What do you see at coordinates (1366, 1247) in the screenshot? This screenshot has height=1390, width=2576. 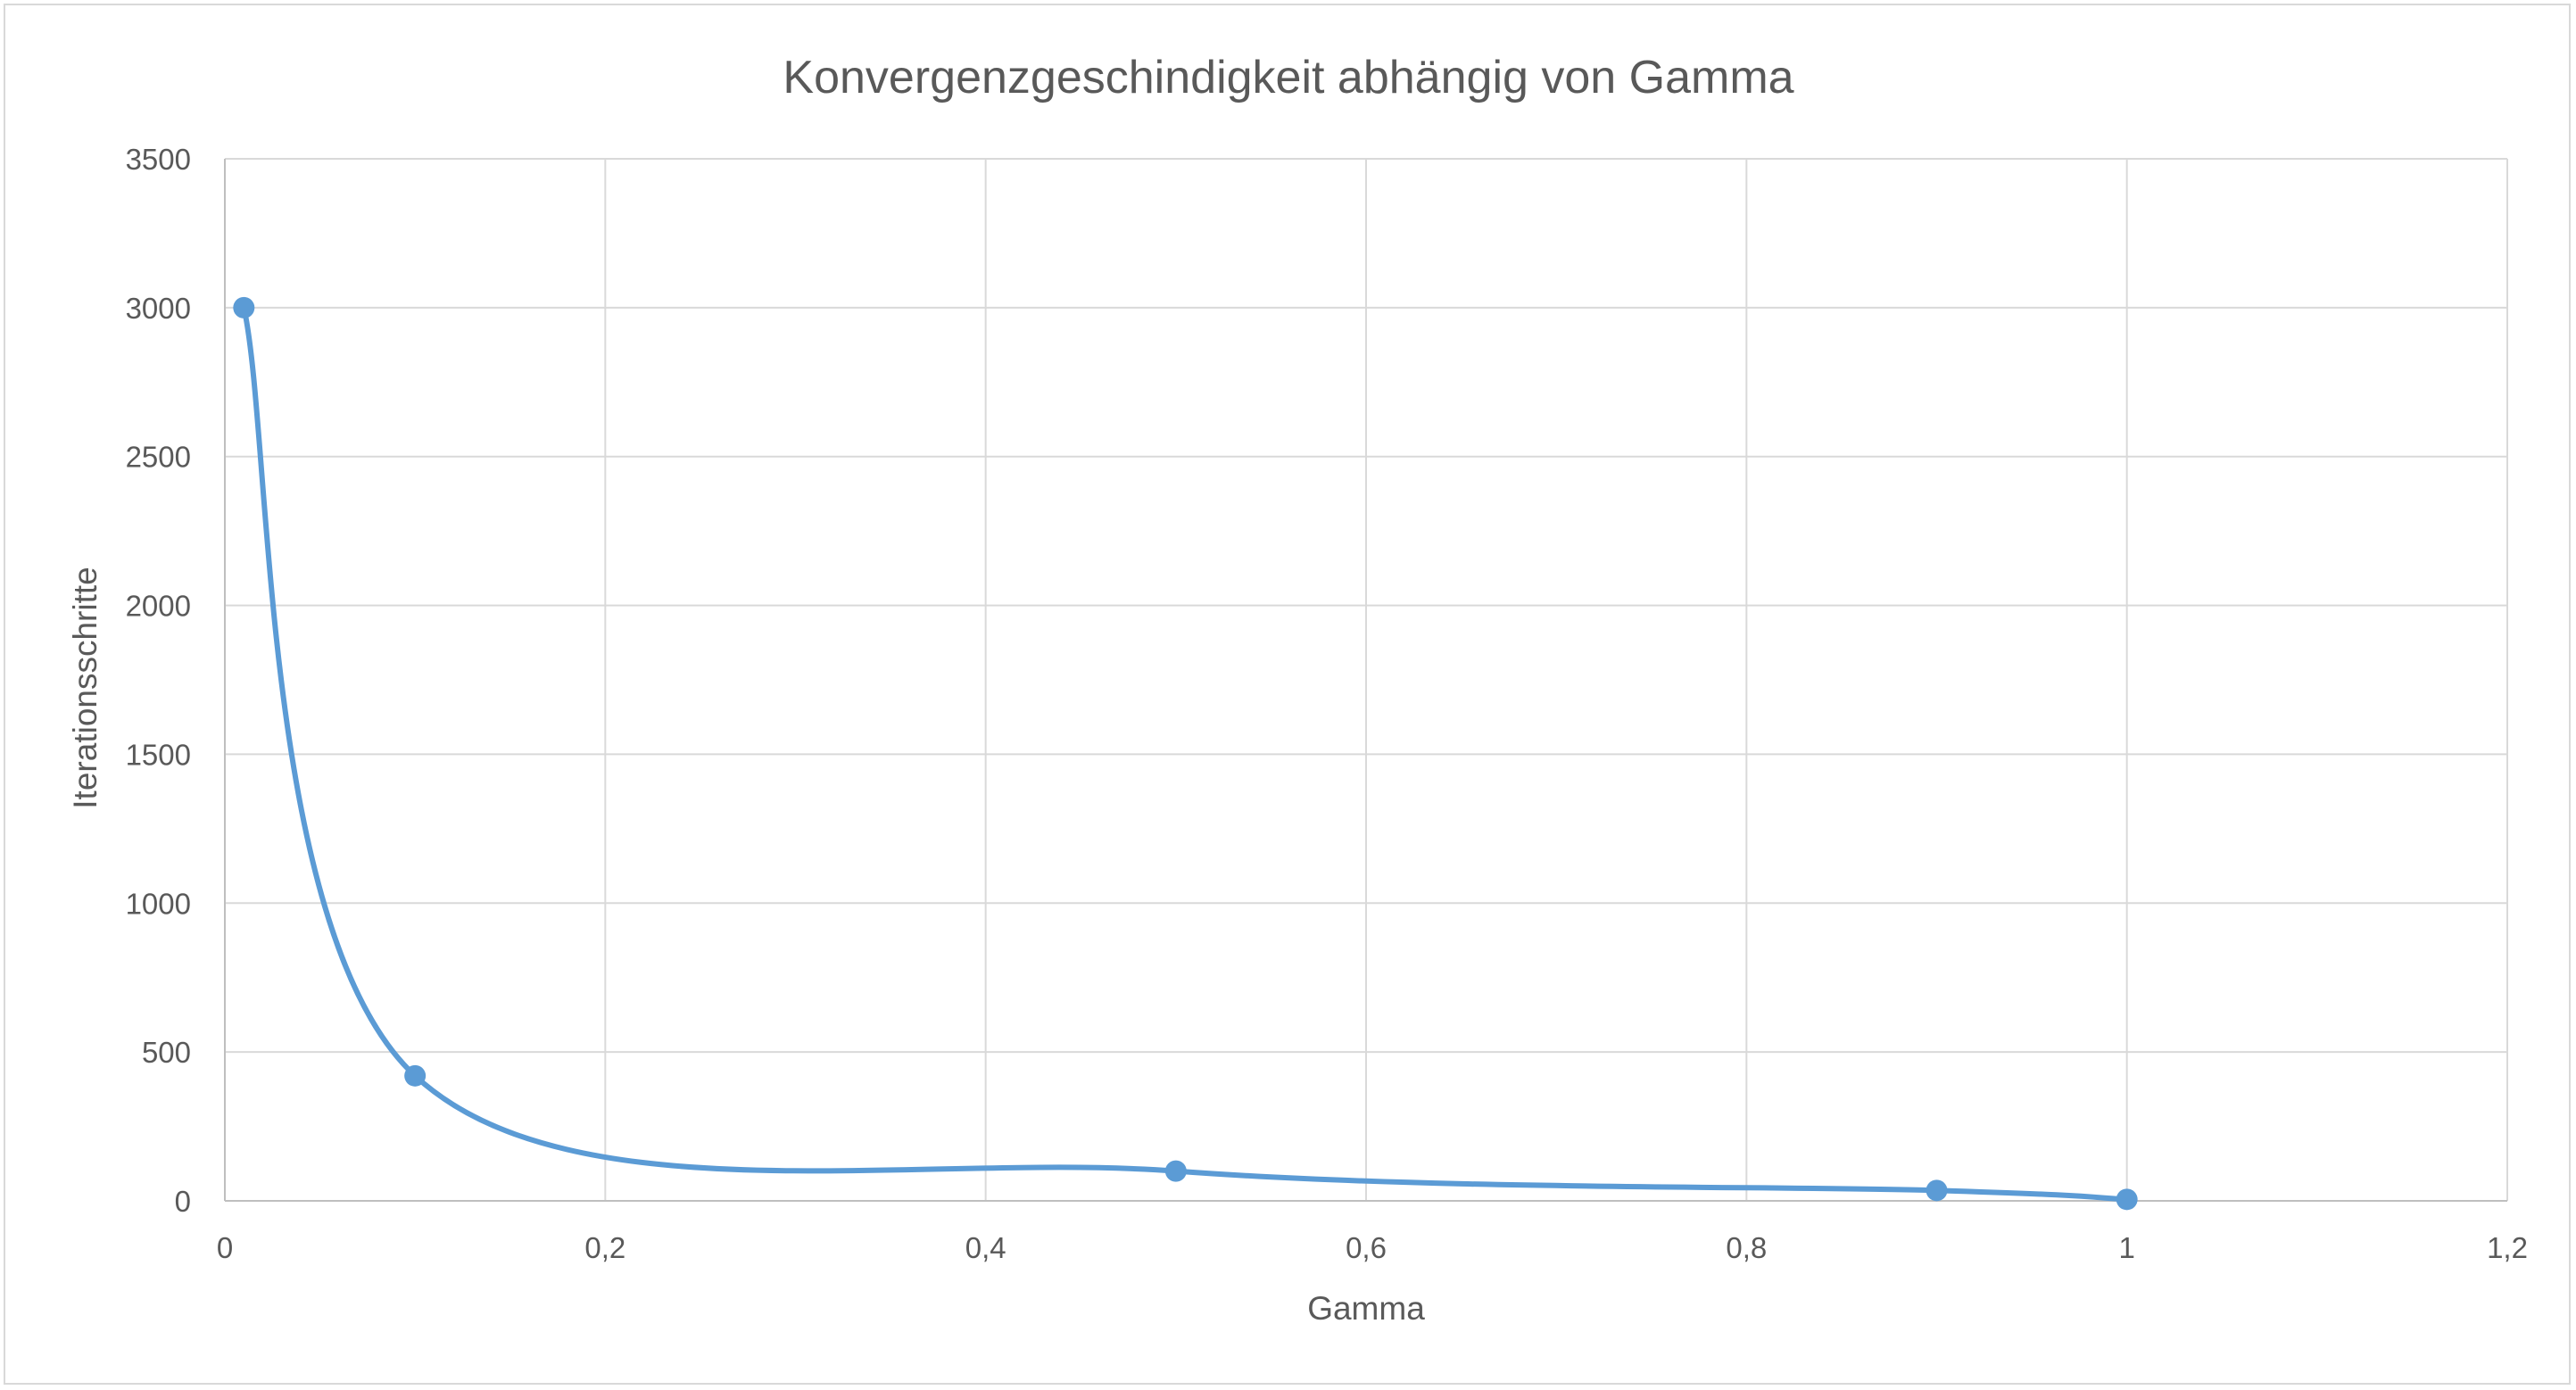 I see `x-tick-label: 0,6` at bounding box center [1366, 1247].